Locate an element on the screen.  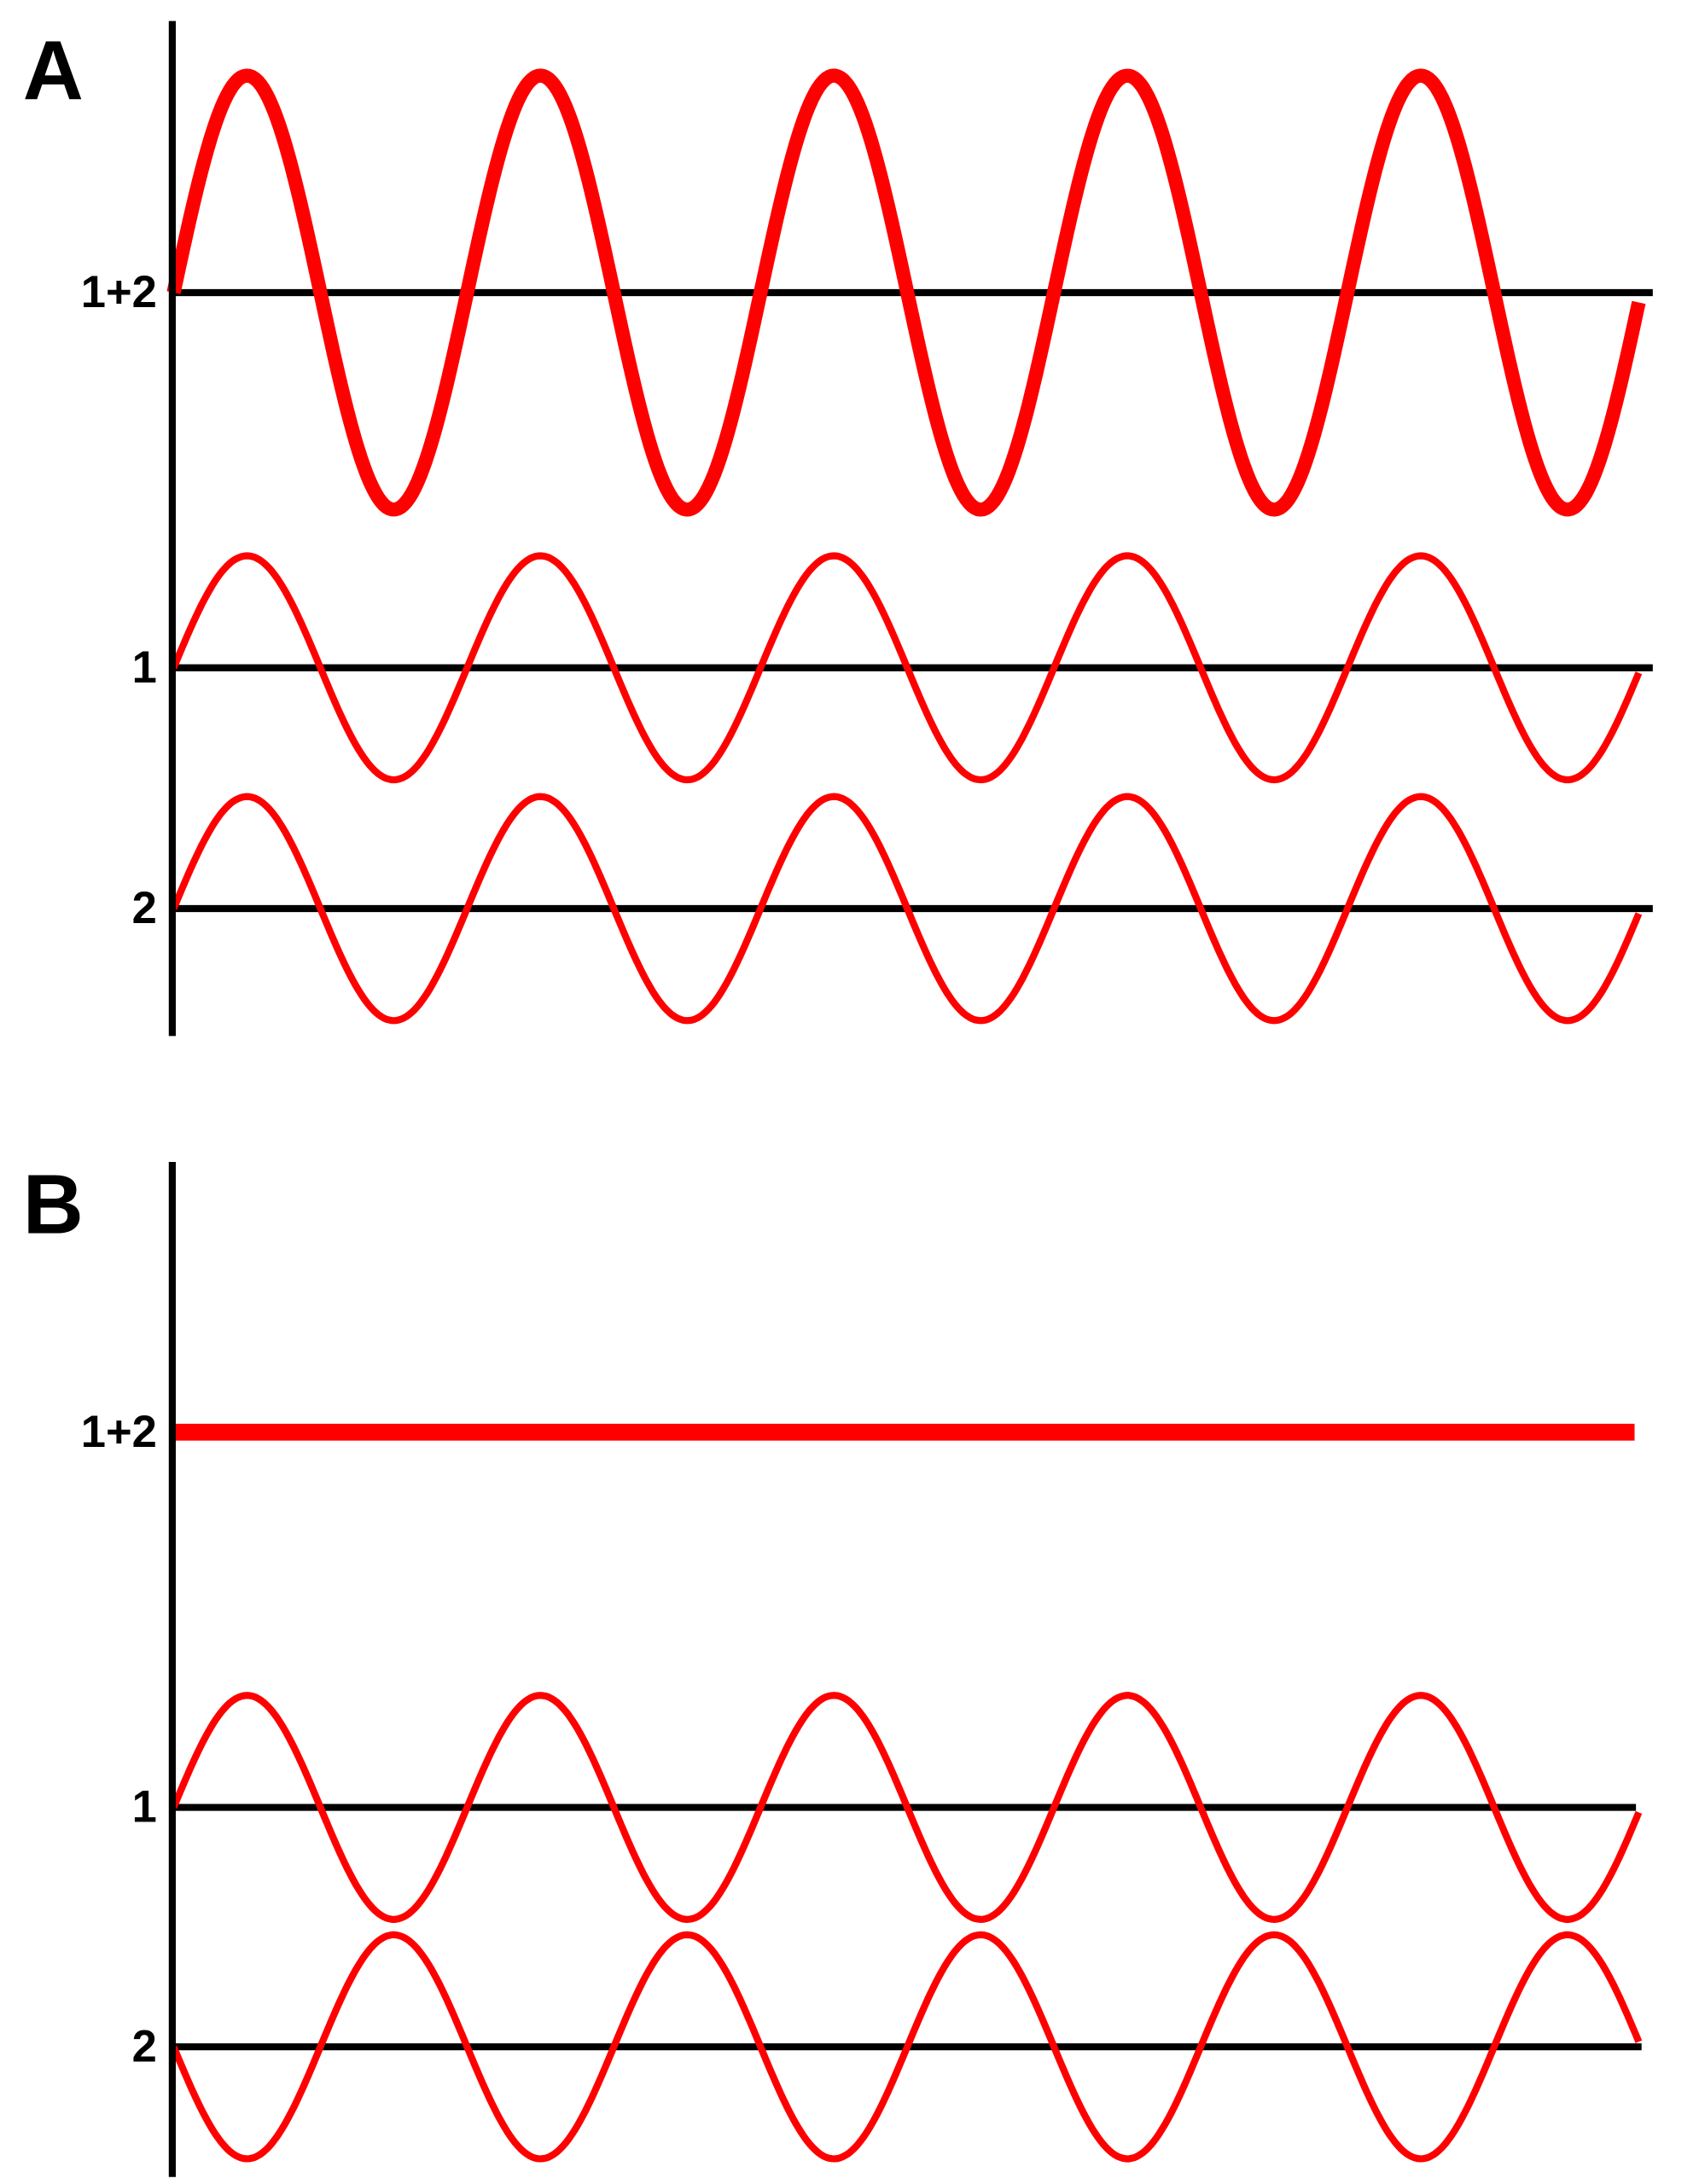
panel-label: B is located at coordinates (53, 1205).